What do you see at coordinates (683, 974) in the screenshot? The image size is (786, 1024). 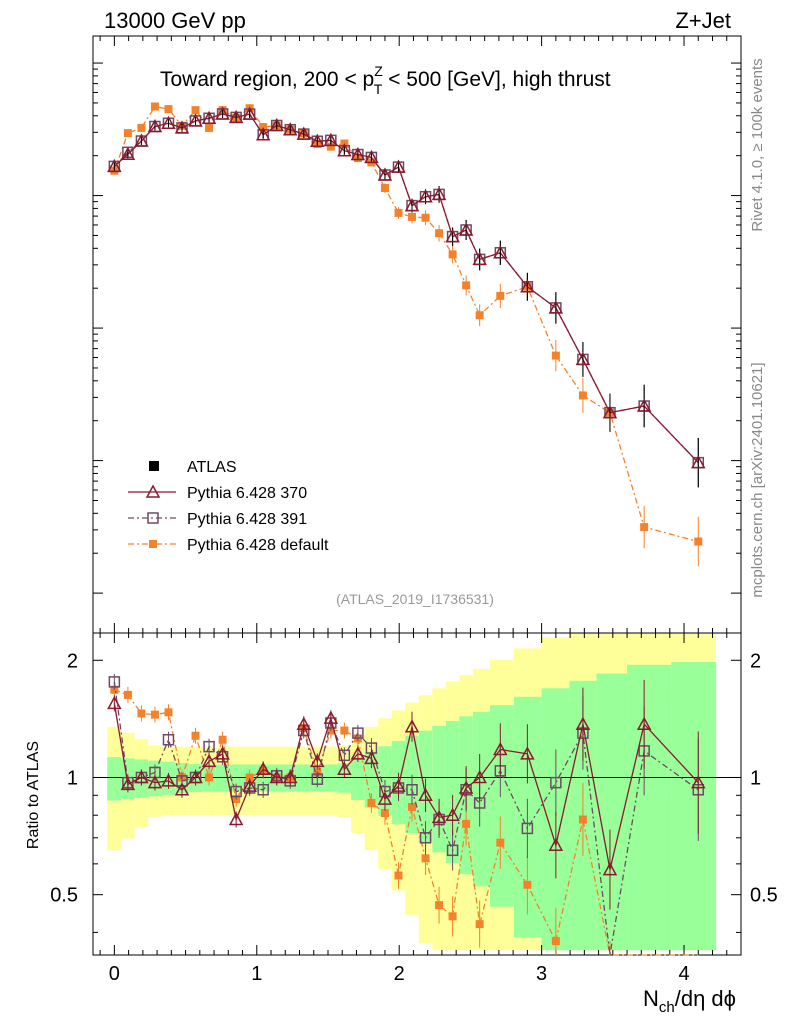 I see `x-tick-label: 4` at bounding box center [683, 974].